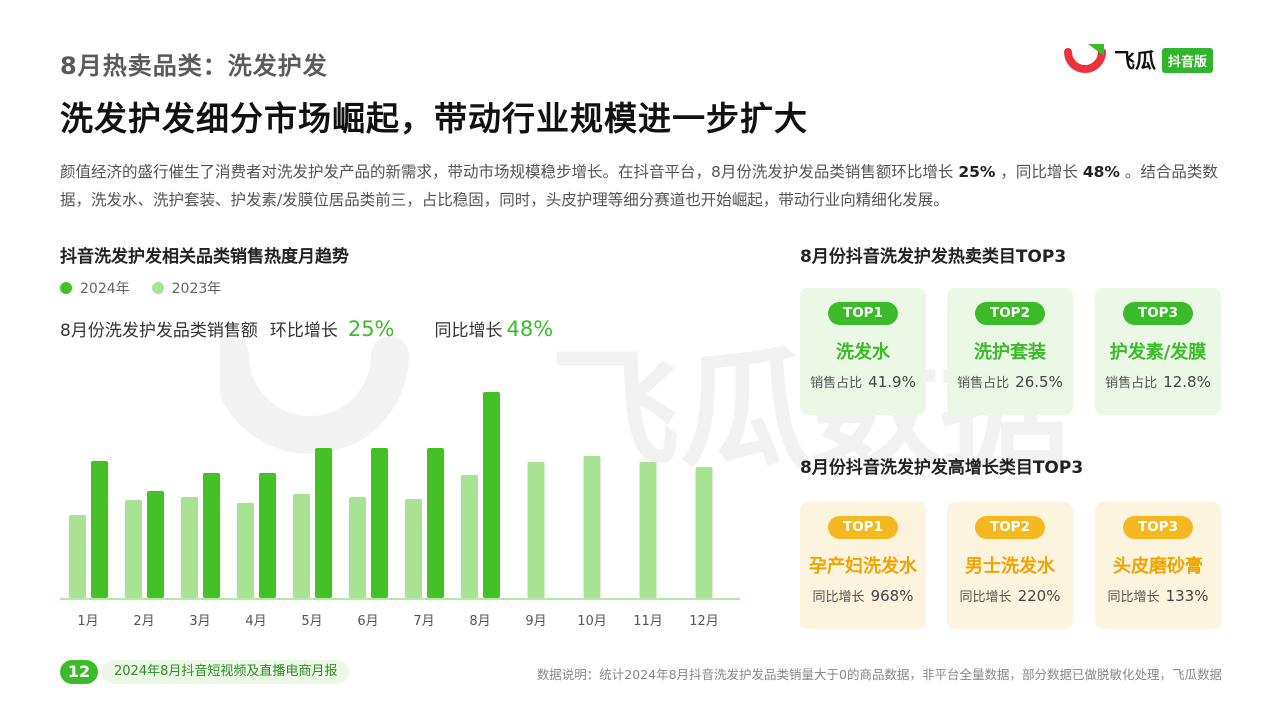 The width and height of the screenshot is (1280, 720). I want to click on growth-top3-title: 8月份抖音洗发护发高增长类目TOP3, so click(942, 468).